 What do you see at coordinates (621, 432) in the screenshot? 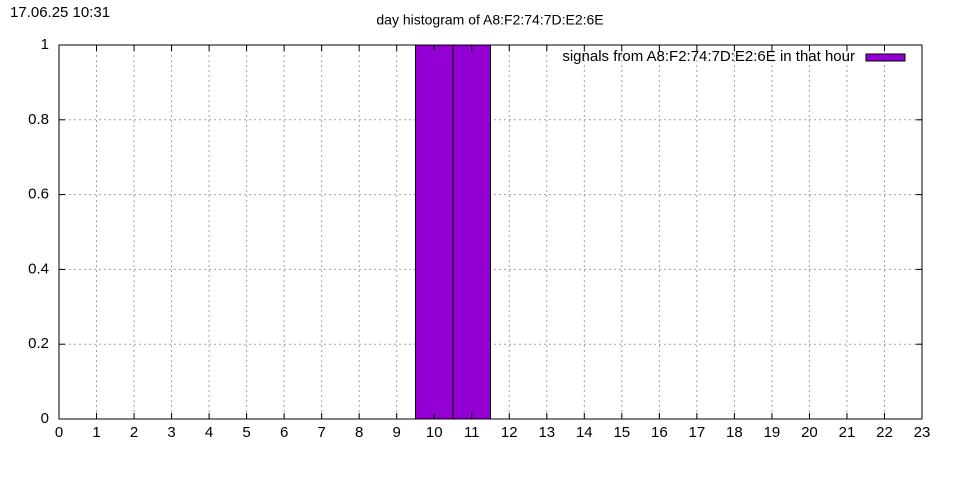
I see `x-tick-label: 15` at bounding box center [621, 432].